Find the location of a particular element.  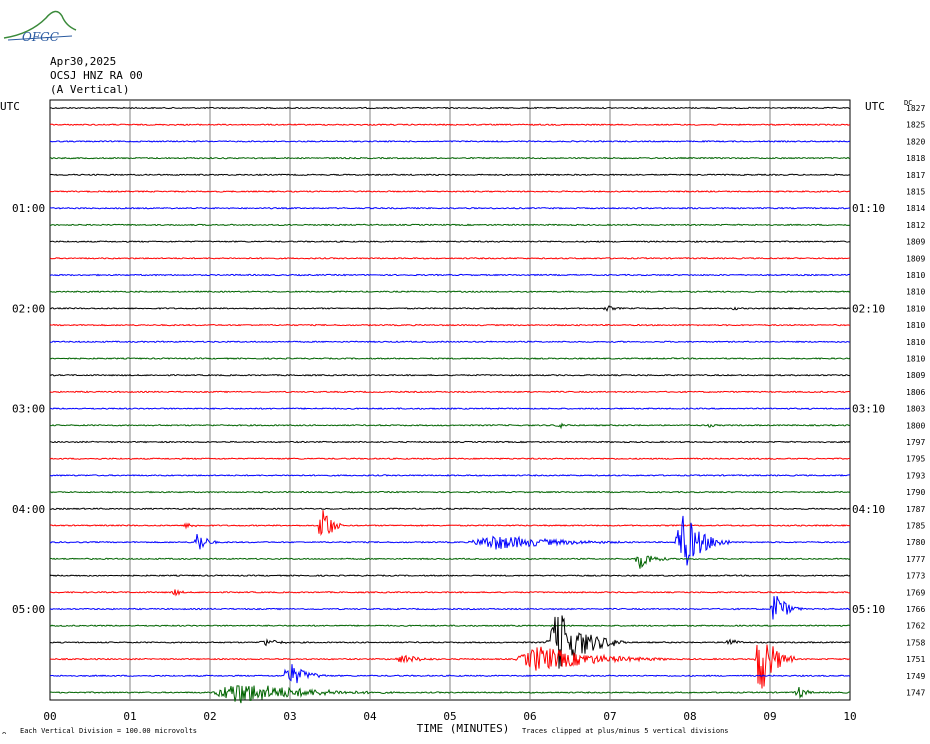

footer-mark: ᴖ is located at coordinates (4, 734).